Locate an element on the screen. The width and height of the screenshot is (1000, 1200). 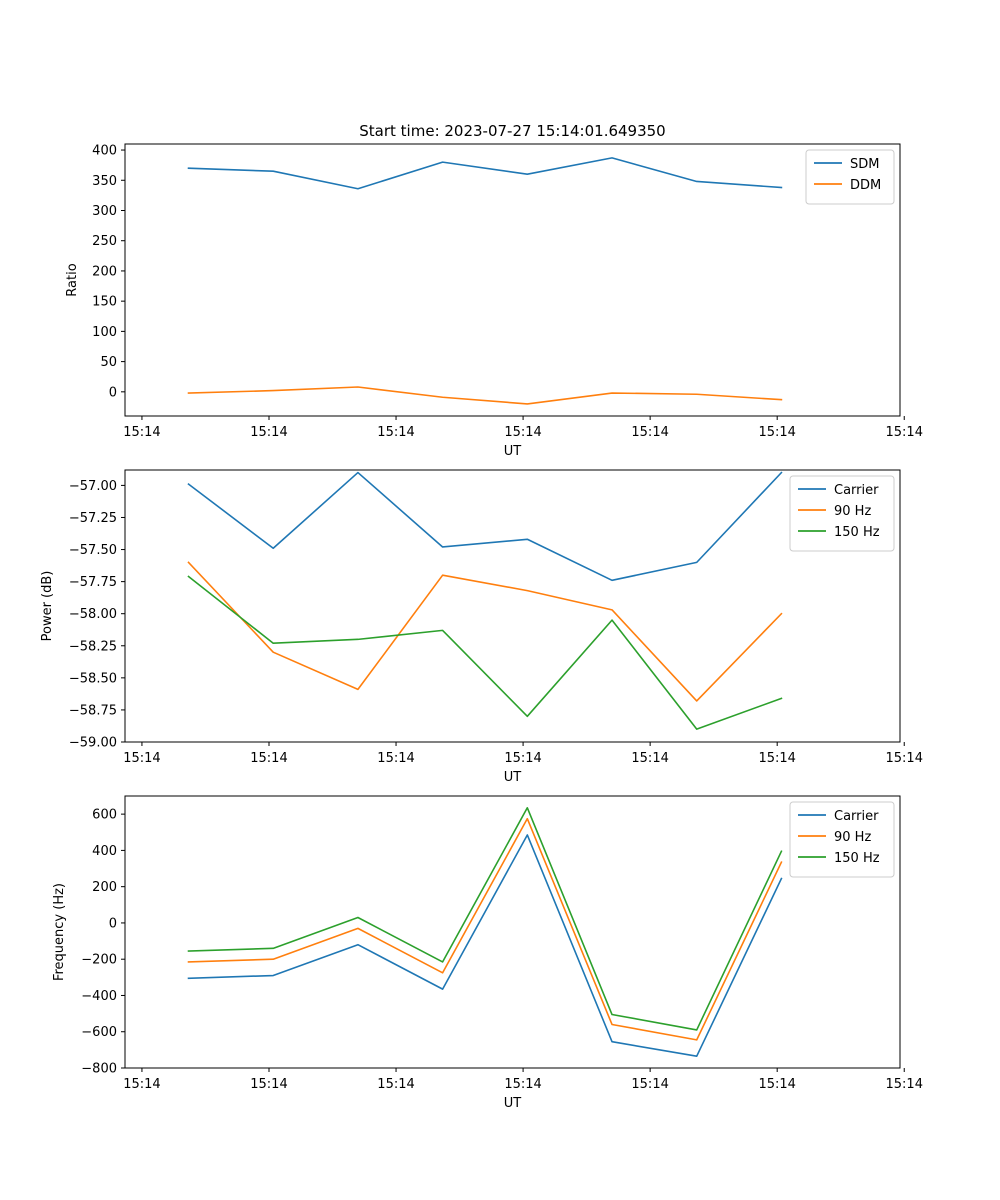
y-tick-label: 350 is located at coordinates (104, 181).